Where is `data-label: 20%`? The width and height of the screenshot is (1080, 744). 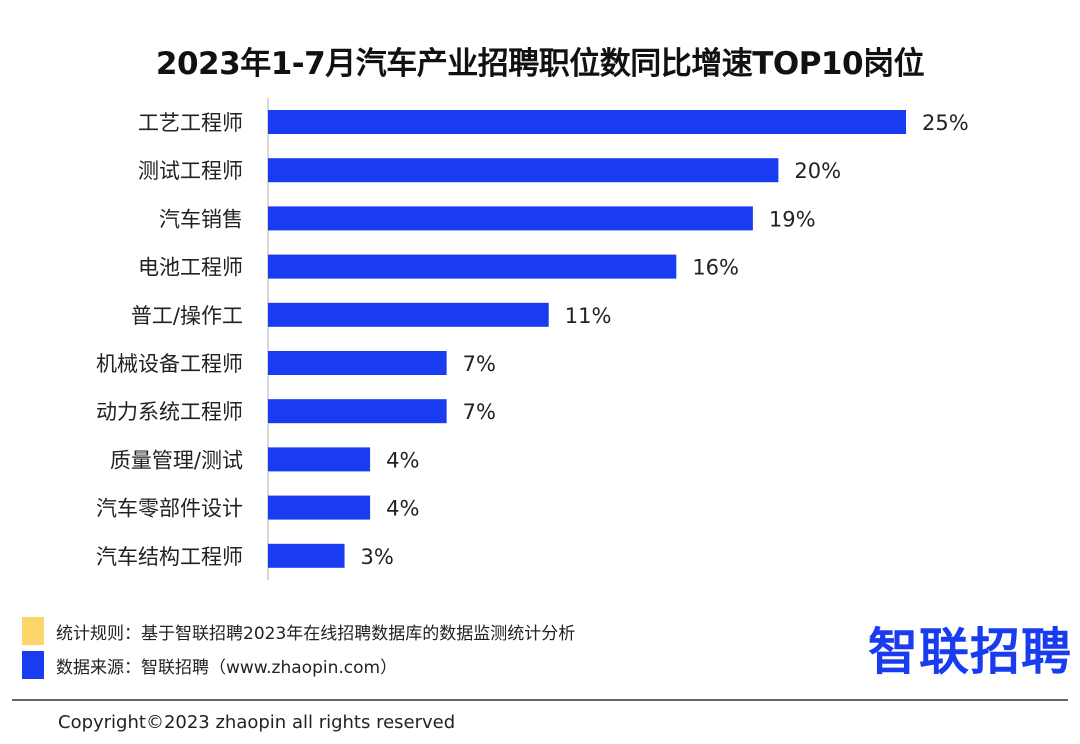 data-label: 20% is located at coordinates (817, 171).